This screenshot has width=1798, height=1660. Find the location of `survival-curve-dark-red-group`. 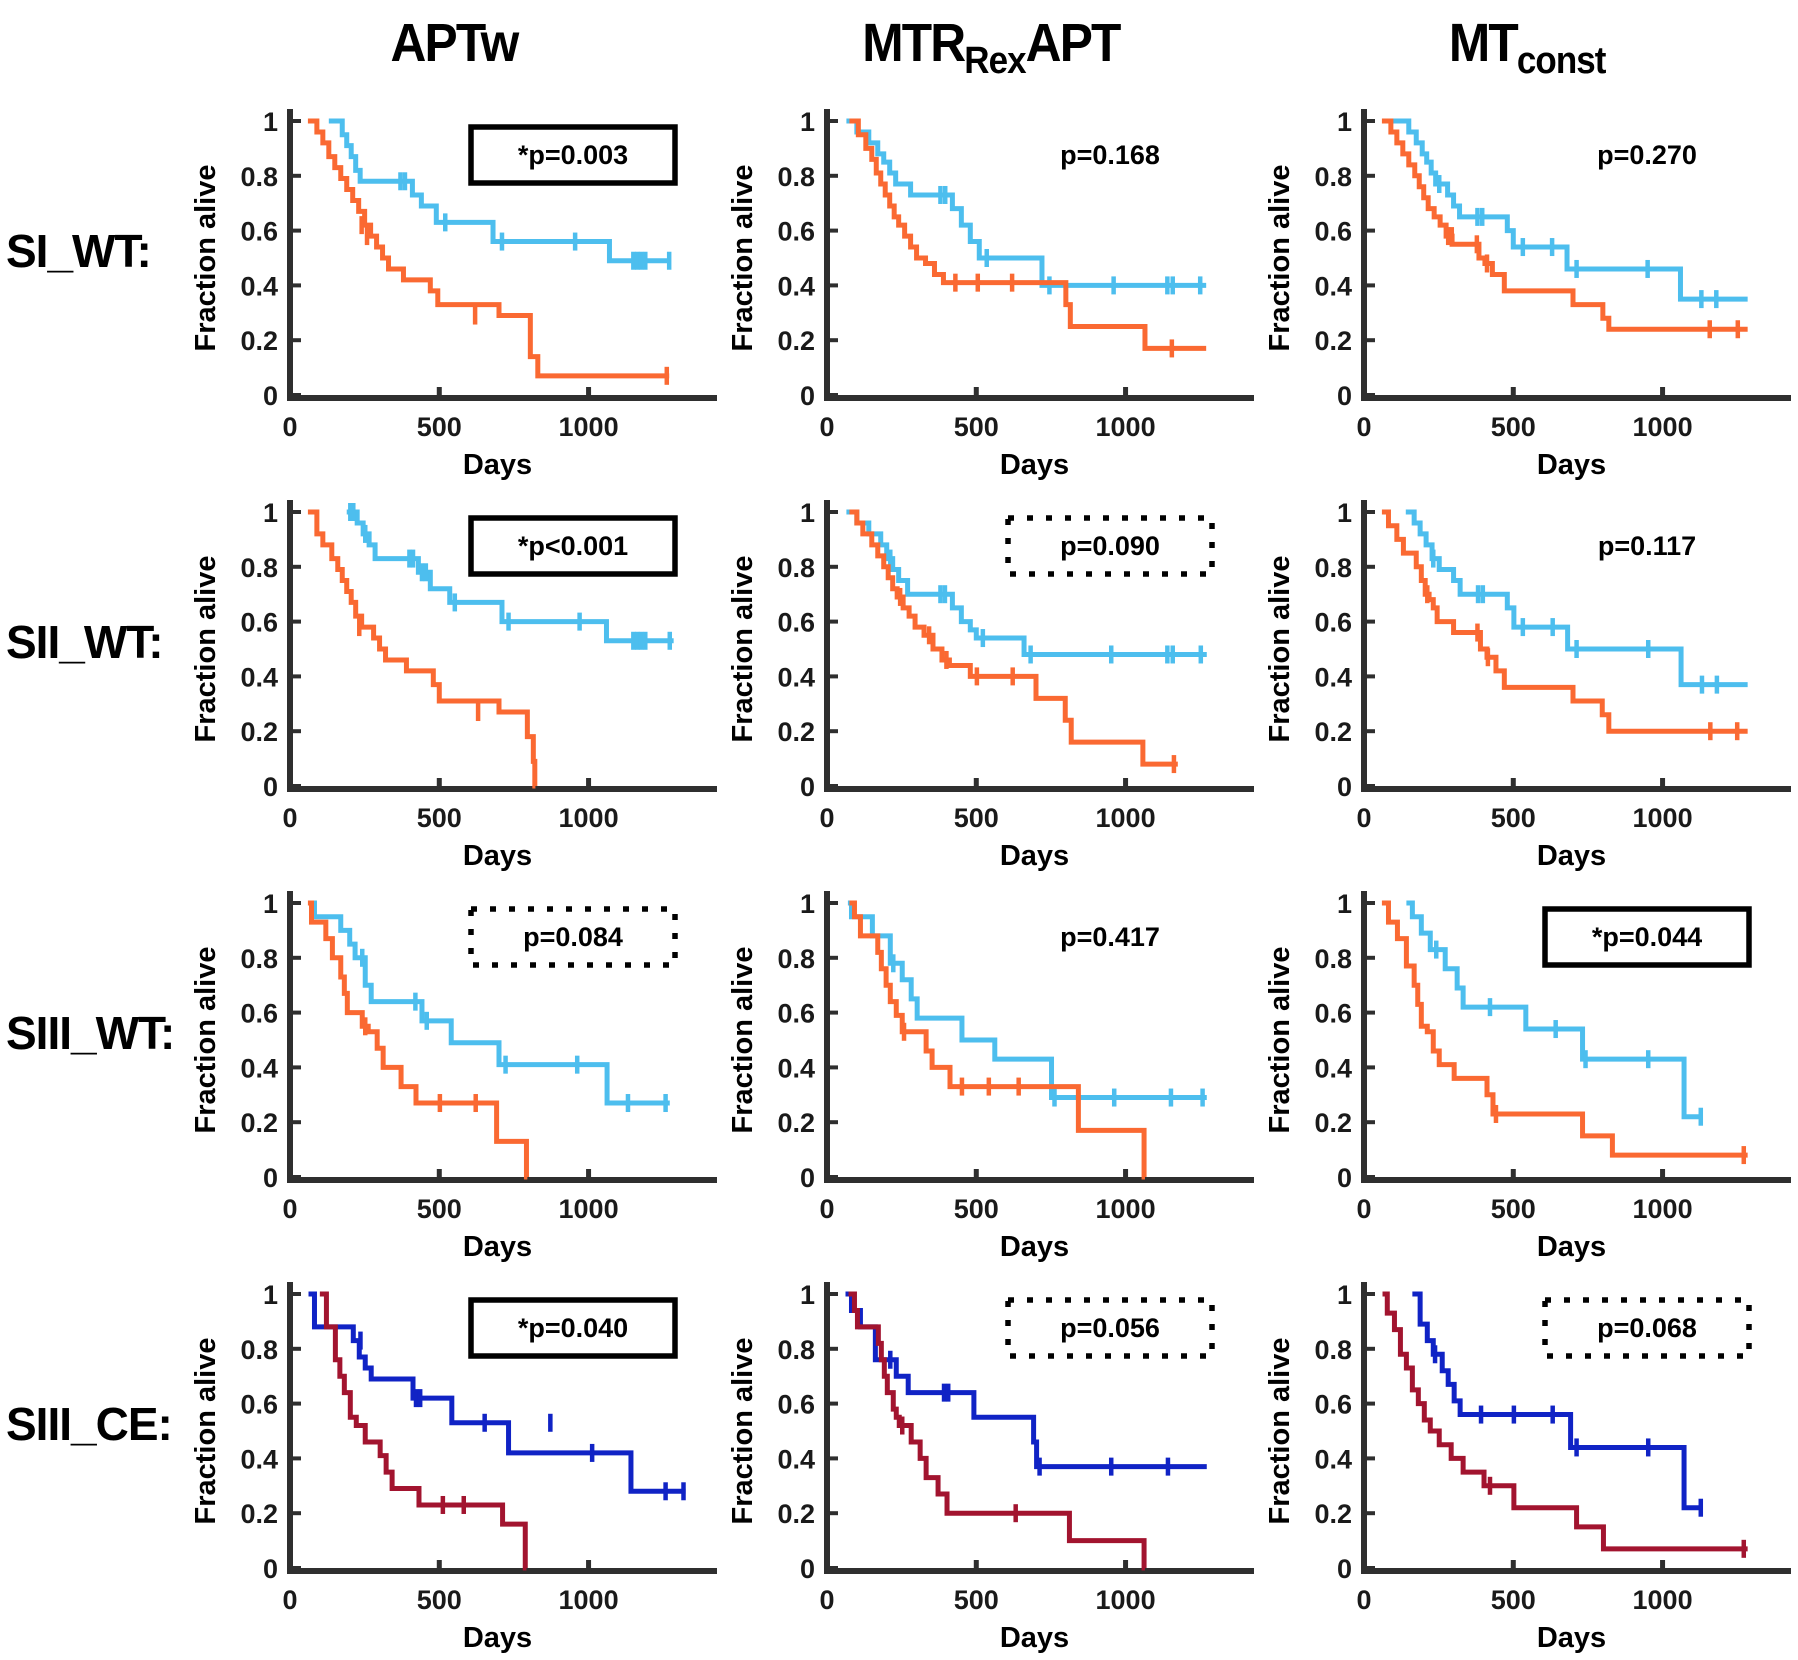

survival-curve-dark-red-group is located at coordinates (997, 1431).